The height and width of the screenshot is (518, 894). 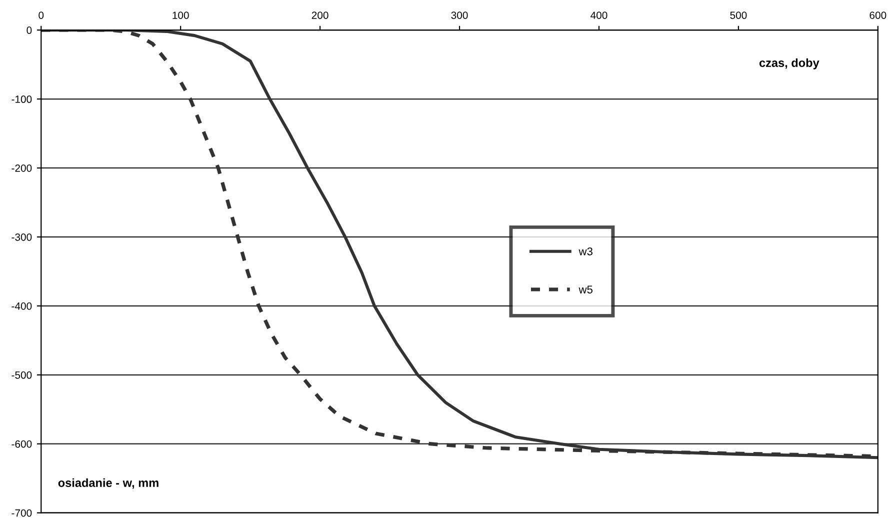 What do you see at coordinates (180, 15) in the screenshot?
I see `x-tick-label: 100` at bounding box center [180, 15].